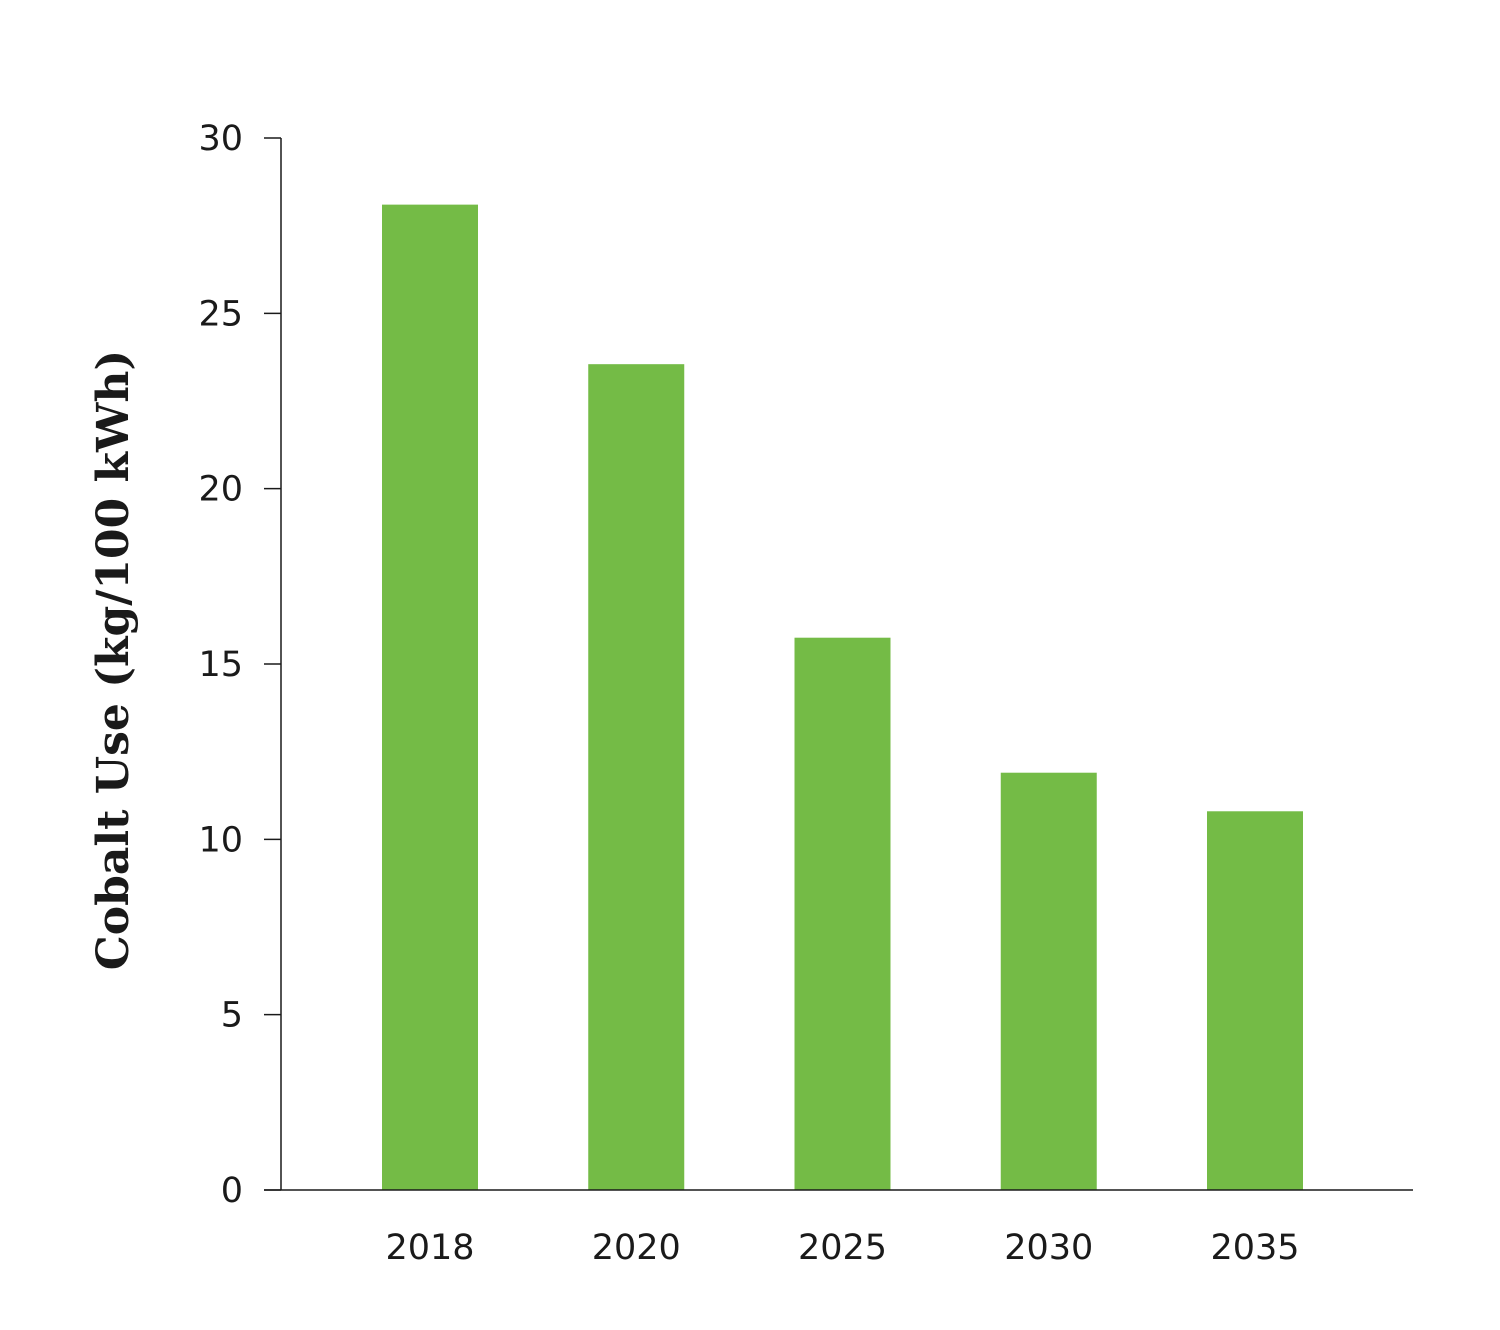 This screenshot has height=1330, width=1500. Describe the element at coordinates (1048, 981) in the screenshot. I see `bar-2030` at that location.